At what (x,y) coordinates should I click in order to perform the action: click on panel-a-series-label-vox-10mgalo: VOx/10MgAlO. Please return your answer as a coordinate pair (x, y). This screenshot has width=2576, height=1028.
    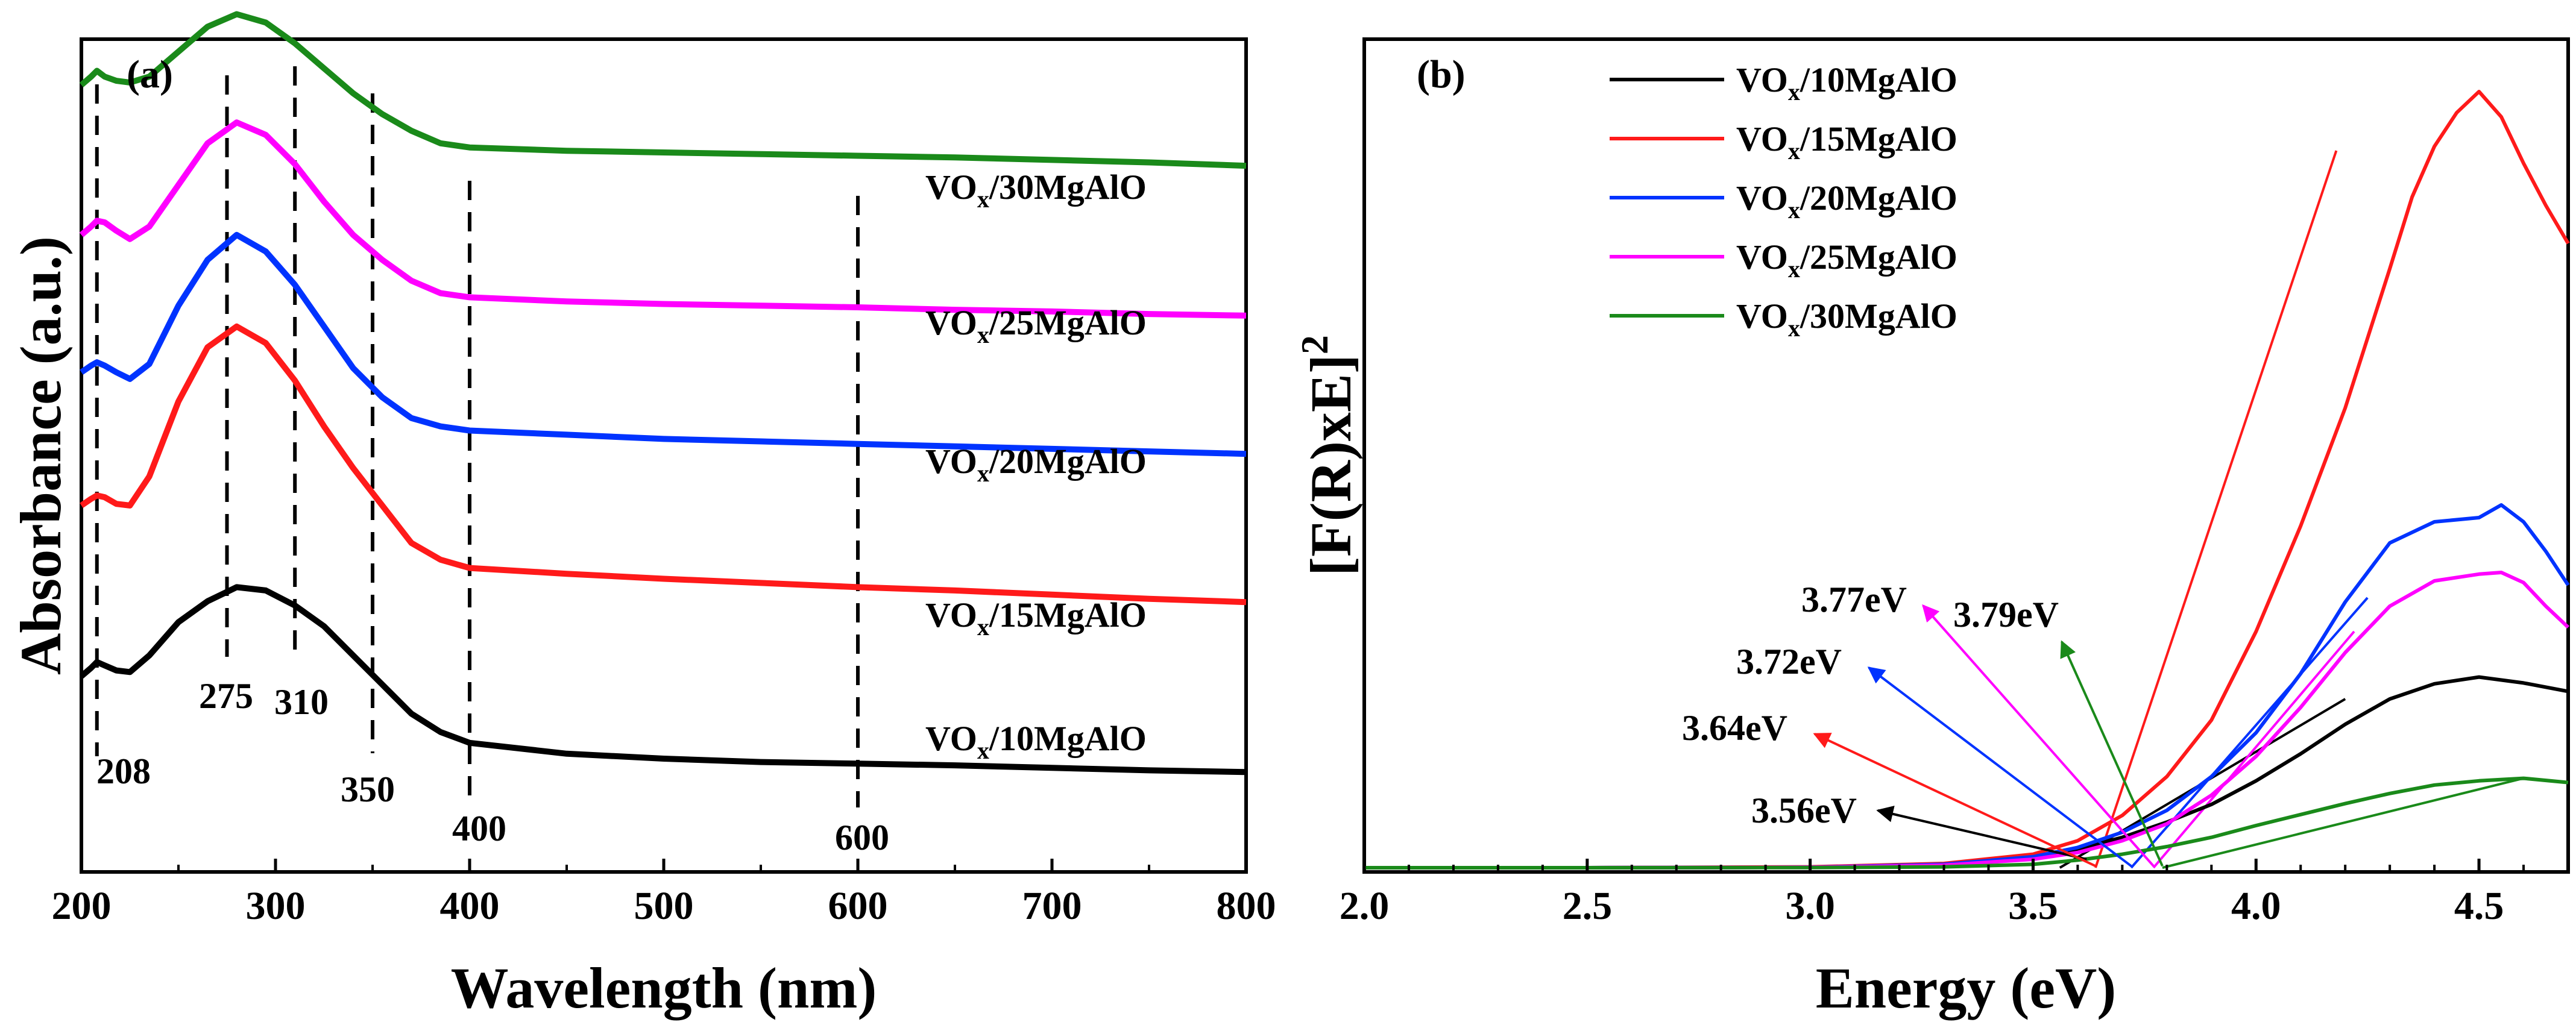
    Looking at the image, I should click on (1036, 741).